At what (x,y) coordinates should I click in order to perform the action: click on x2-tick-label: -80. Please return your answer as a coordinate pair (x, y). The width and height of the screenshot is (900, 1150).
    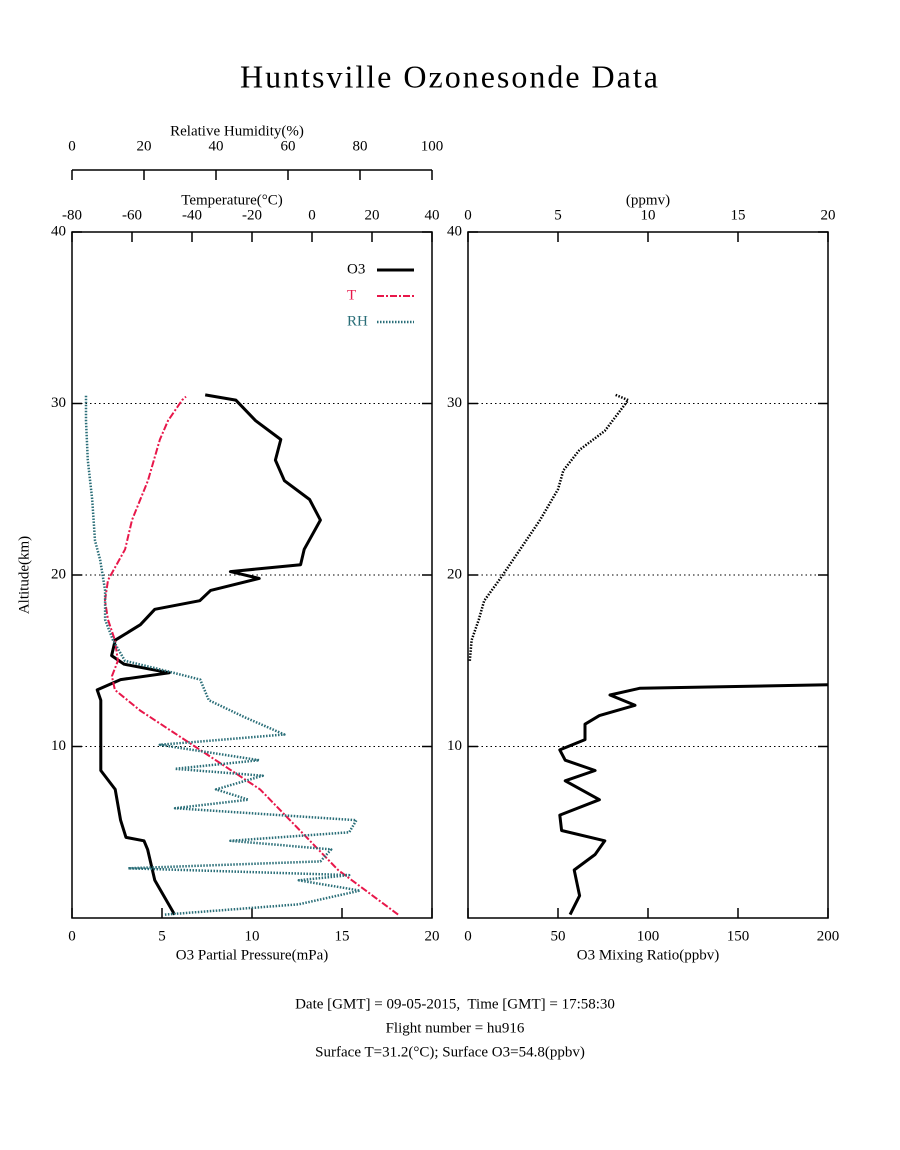
    Looking at the image, I should click on (72, 215).